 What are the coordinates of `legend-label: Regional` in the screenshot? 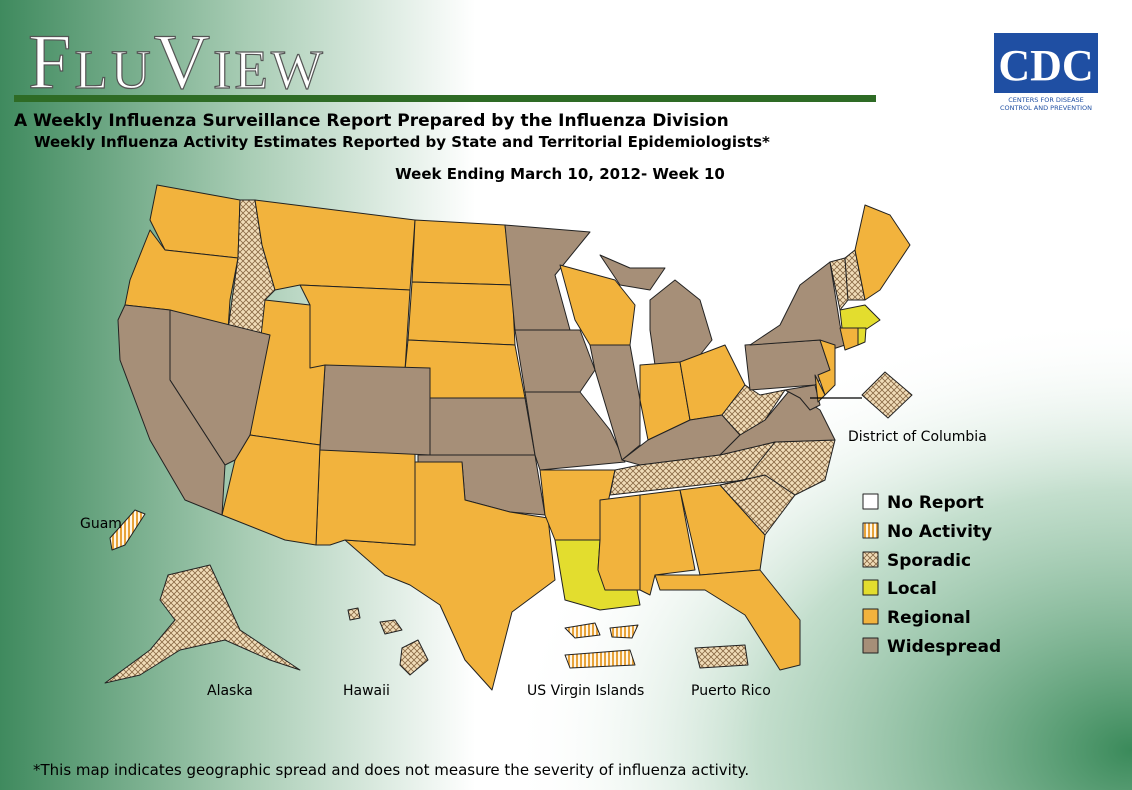 It's located at (929, 618).